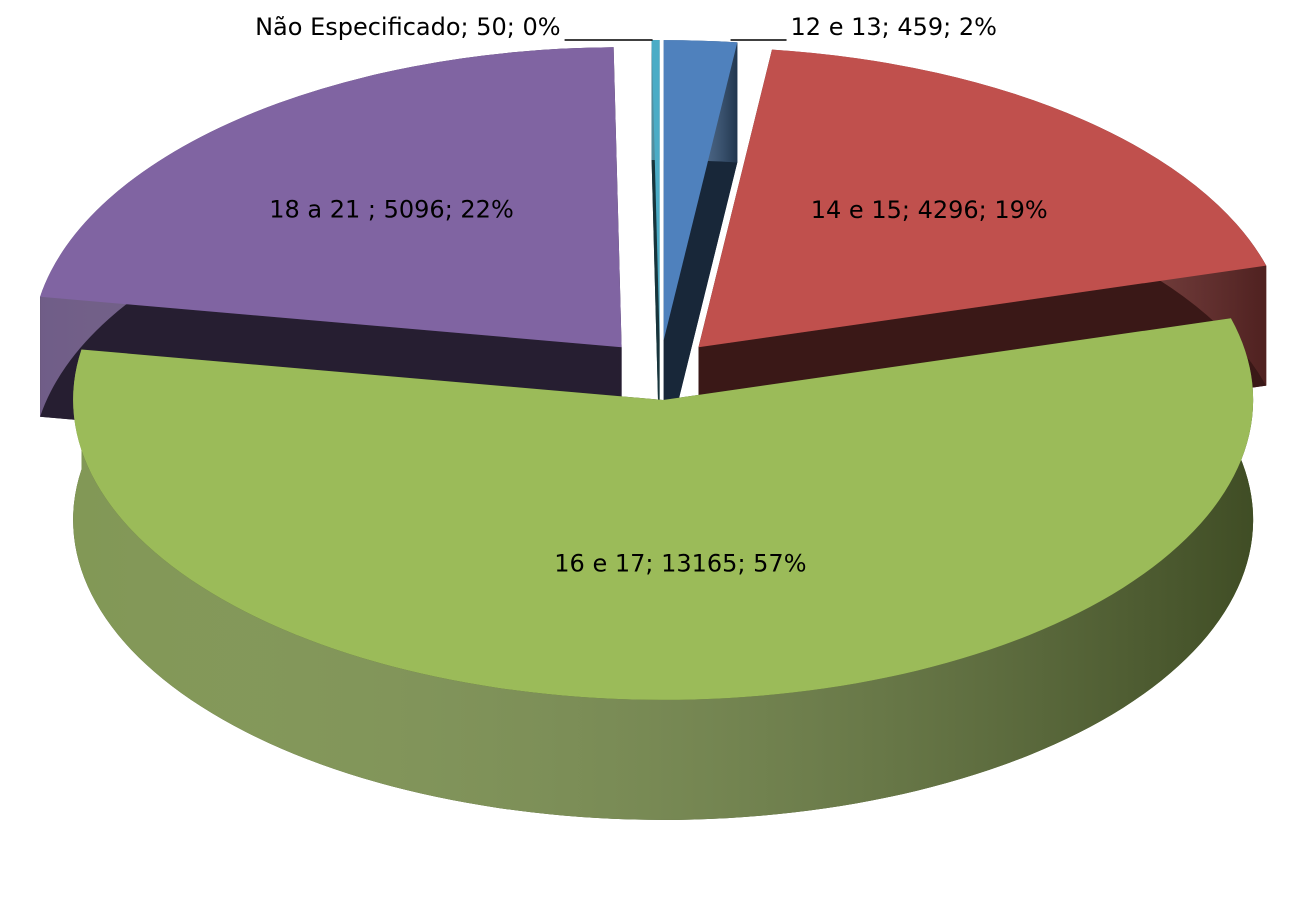  I want to click on data-label: 18 a 21 ; 5096; 22%, so click(391, 209).